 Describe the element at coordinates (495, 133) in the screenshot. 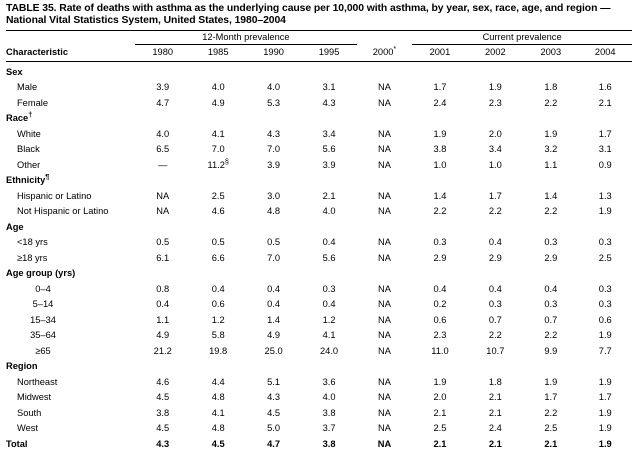

I see `cell-white-2002: 2.0` at that location.